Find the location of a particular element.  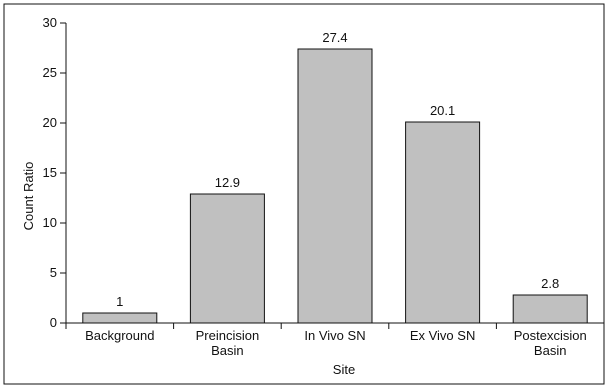

bar-value-label: 27.4 is located at coordinates (334, 37).